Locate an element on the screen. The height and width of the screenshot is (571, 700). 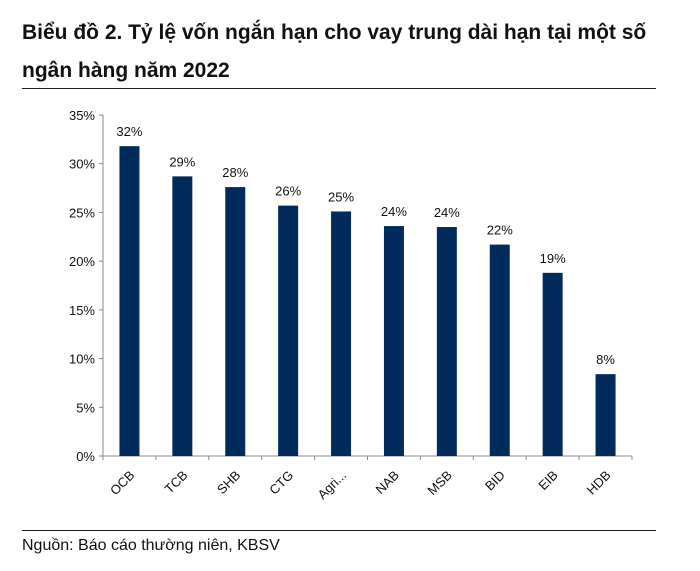
bottom-divider is located at coordinates (339, 530).